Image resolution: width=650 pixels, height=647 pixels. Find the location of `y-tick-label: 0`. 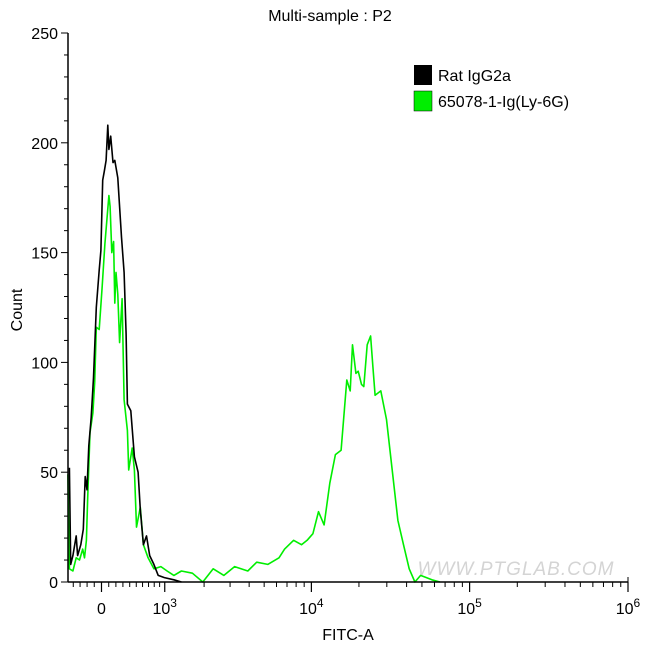

y-tick-label: 0 is located at coordinates (53, 583).